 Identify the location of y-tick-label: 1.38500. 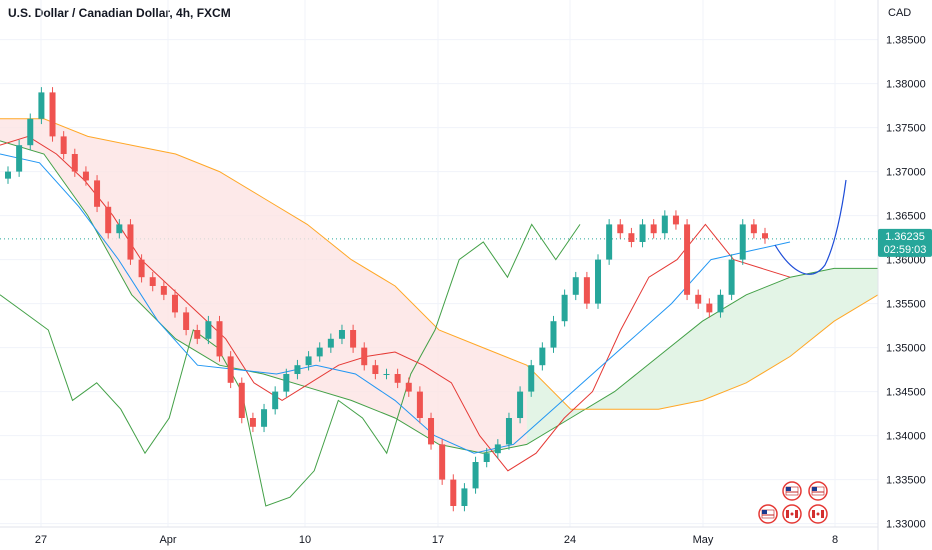
(906, 41).